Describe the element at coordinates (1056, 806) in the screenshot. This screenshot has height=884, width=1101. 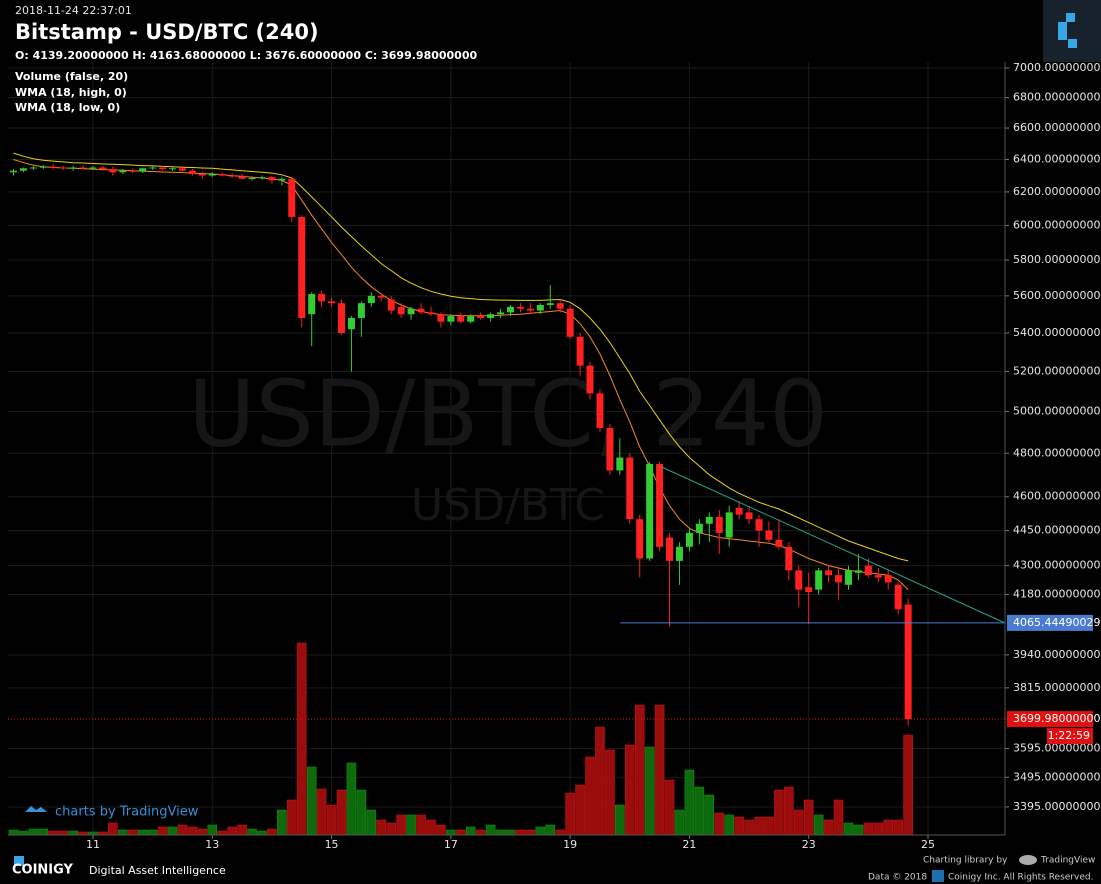
I see `y-tick-label: 3395.00000000` at that location.